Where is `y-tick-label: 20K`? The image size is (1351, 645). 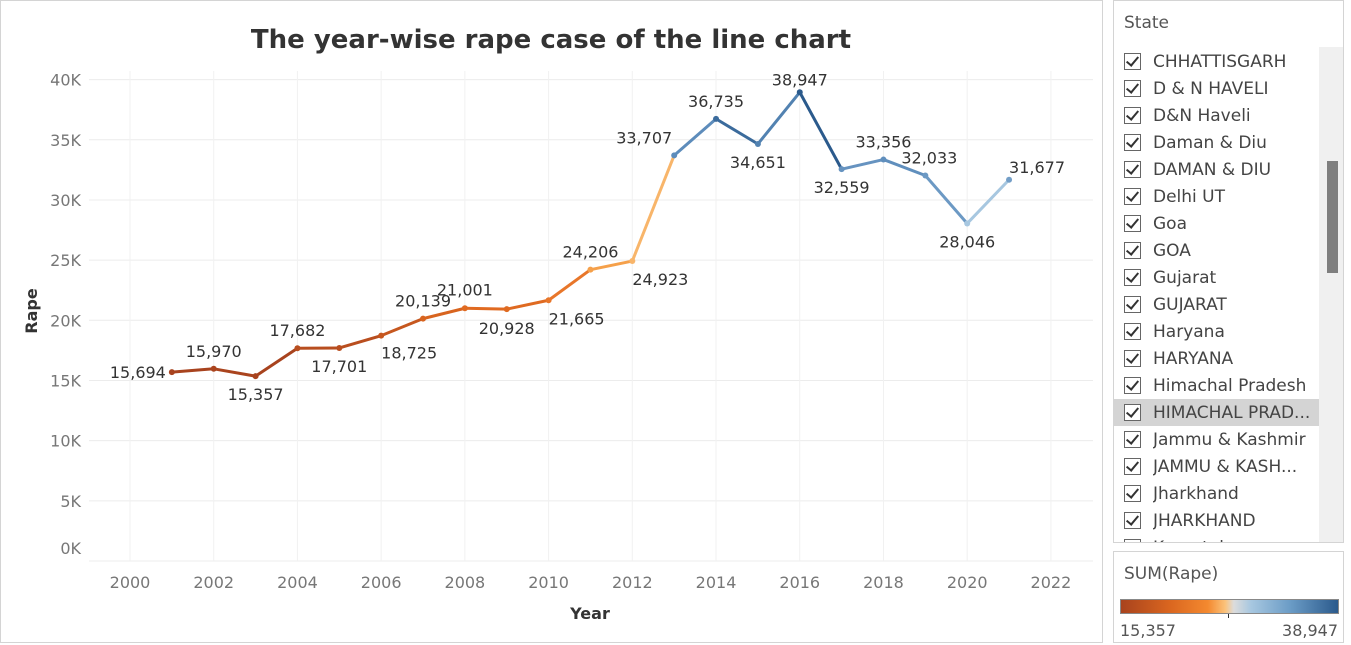 y-tick-label: 20K is located at coordinates (65, 320).